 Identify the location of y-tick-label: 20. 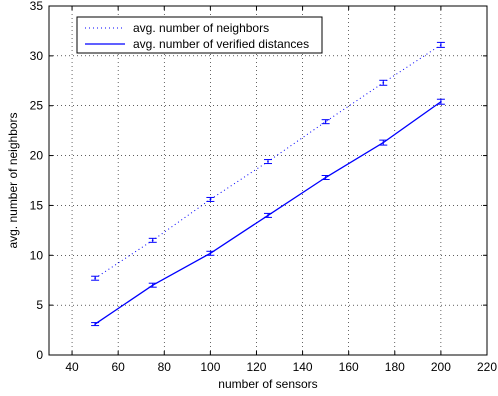
(37, 156).